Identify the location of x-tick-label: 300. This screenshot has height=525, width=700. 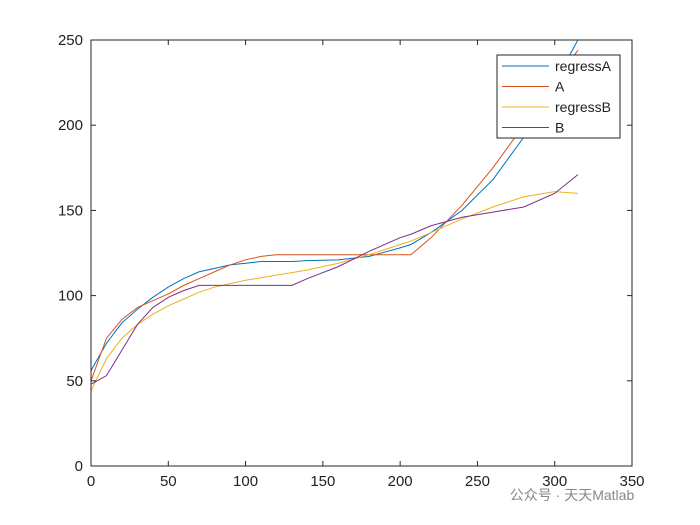
(554, 481).